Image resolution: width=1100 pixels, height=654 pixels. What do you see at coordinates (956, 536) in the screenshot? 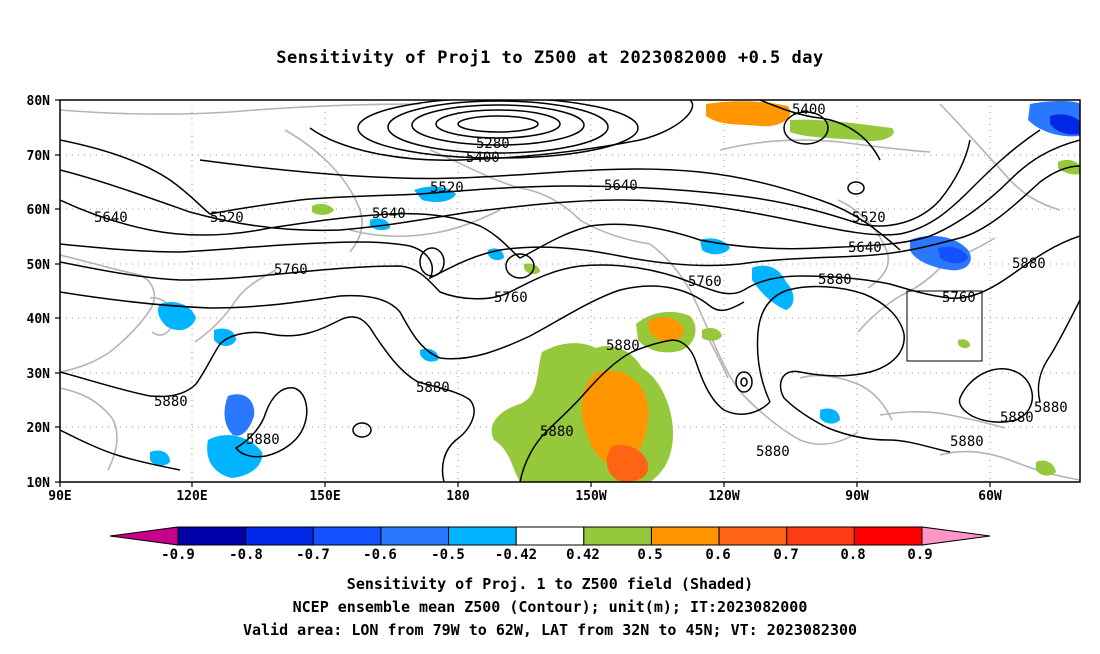
I see `colorbar-high-end` at bounding box center [956, 536].